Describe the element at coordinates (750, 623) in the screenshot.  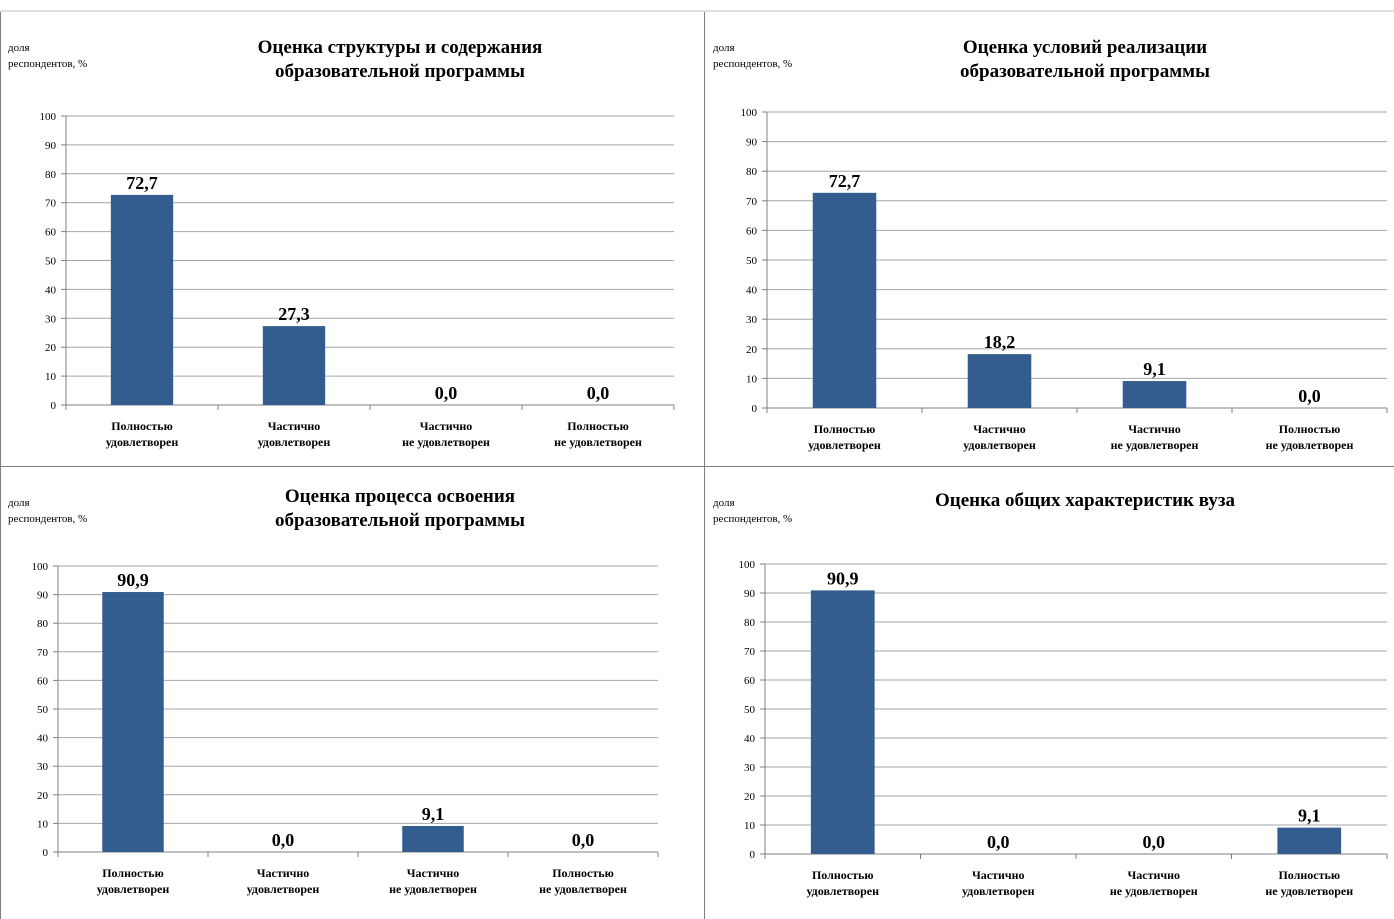
I see `y-tick-label: 80` at that location.